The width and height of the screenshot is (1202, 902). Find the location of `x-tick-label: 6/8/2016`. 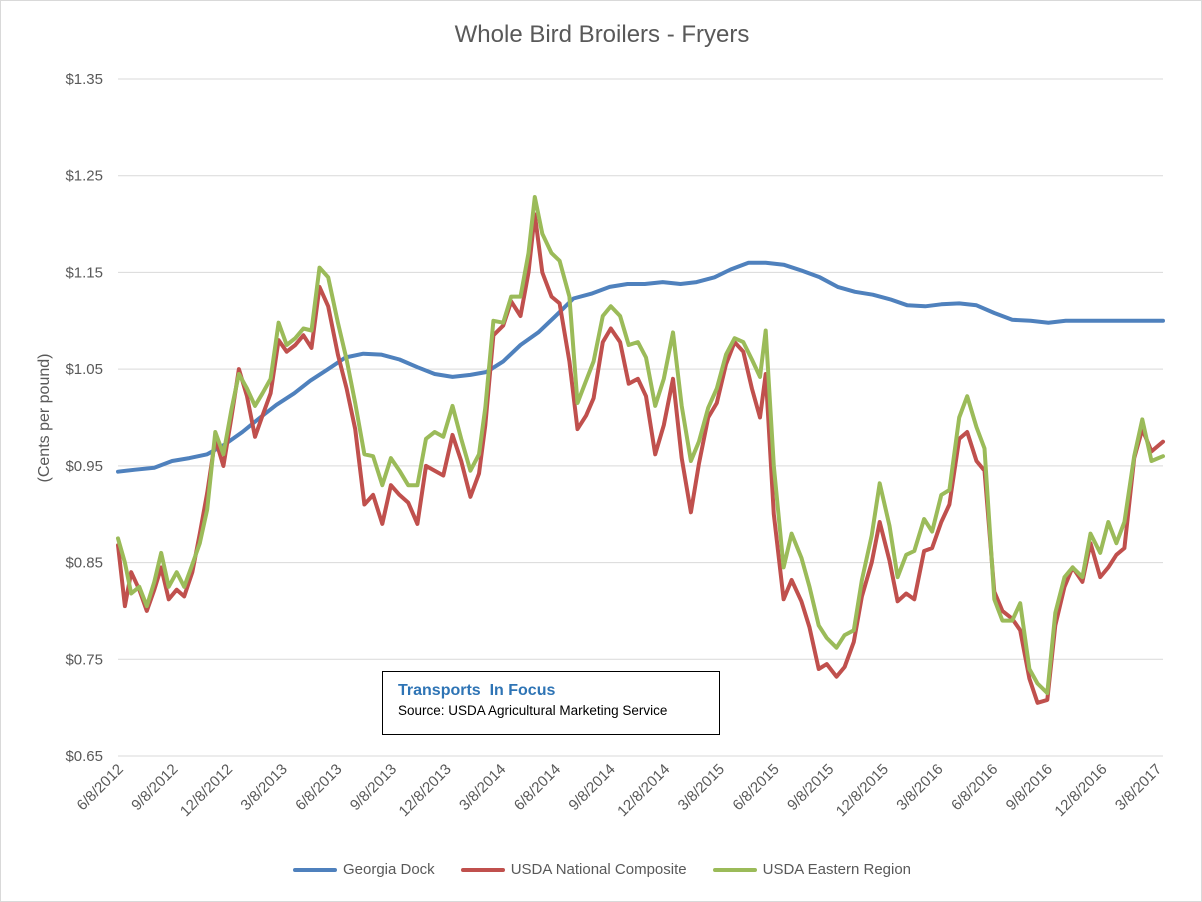

x-tick-label: 6/8/2016 is located at coordinates (974, 787).